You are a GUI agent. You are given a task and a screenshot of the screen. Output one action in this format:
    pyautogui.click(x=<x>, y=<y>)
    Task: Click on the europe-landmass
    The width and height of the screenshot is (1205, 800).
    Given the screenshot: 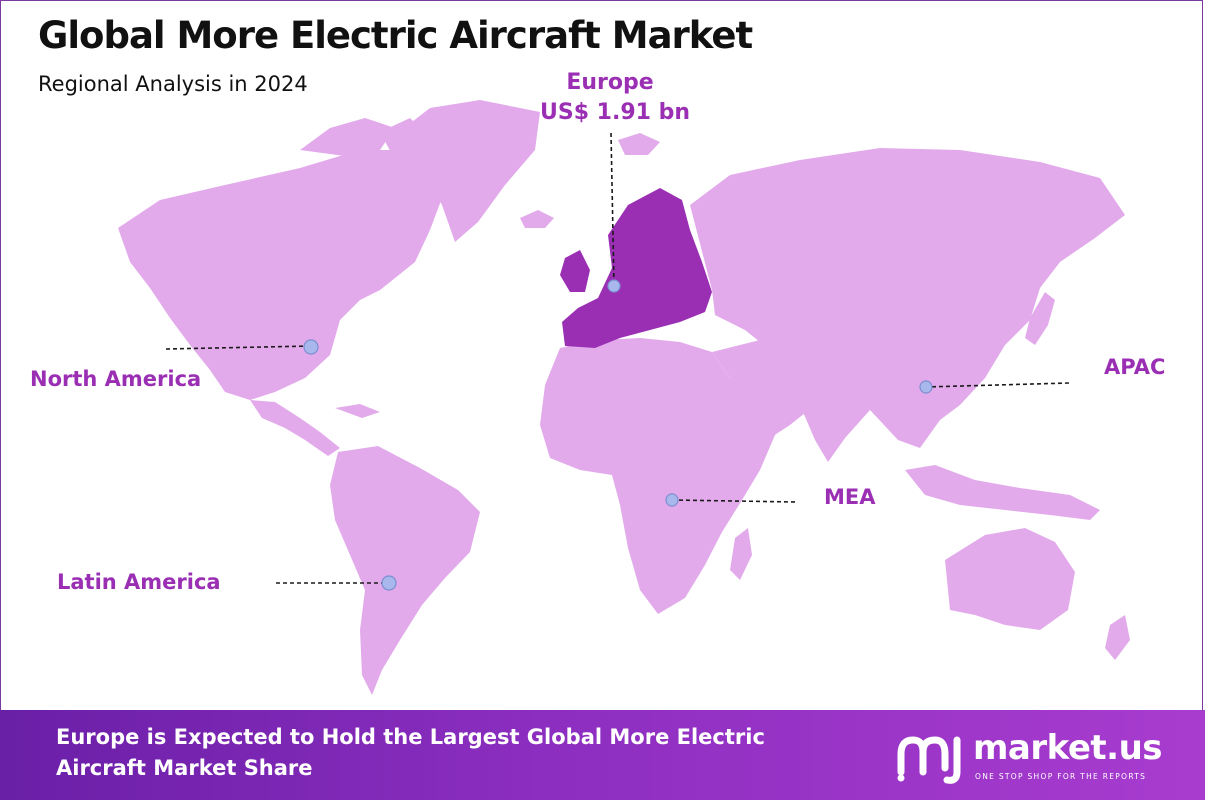 What is the action you would take?
    pyautogui.click(x=637, y=268)
    